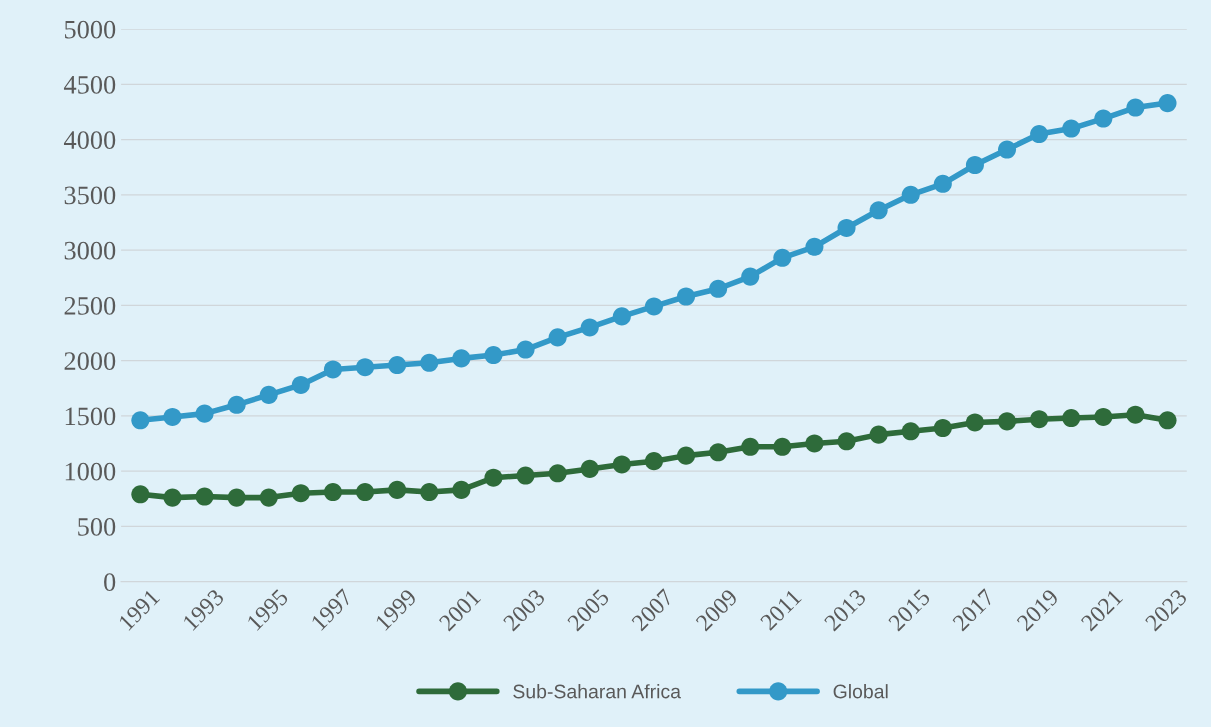  I want to click on y-tick-label: 2500, so click(90, 305).